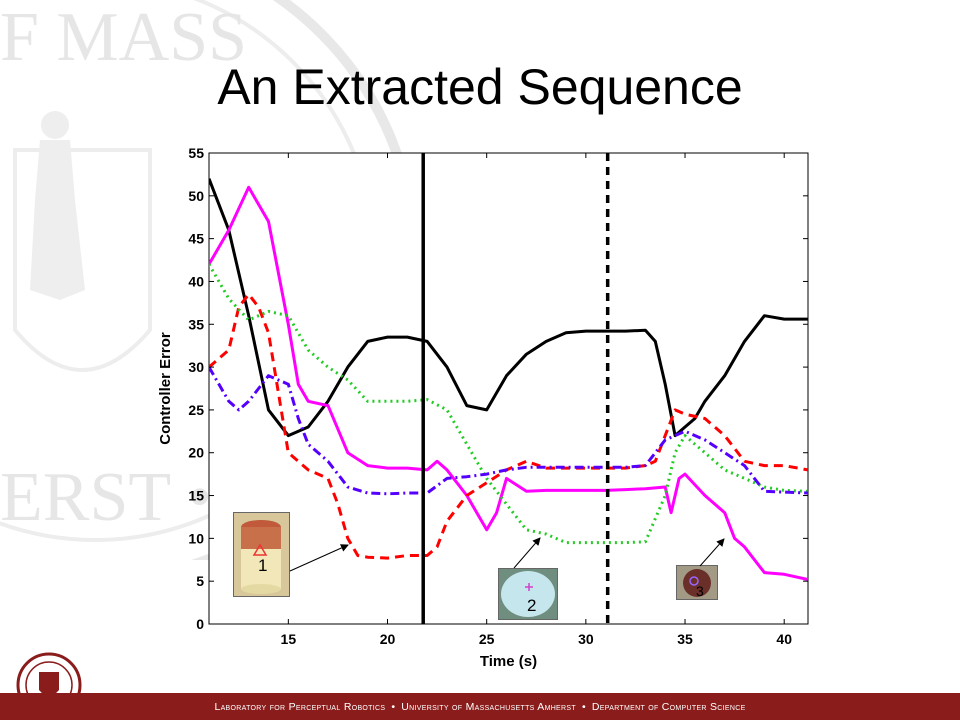 Image resolution: width=960 pixels, height=720 pixels. I want to click on y-tick-label: 50, so click(196, 196).